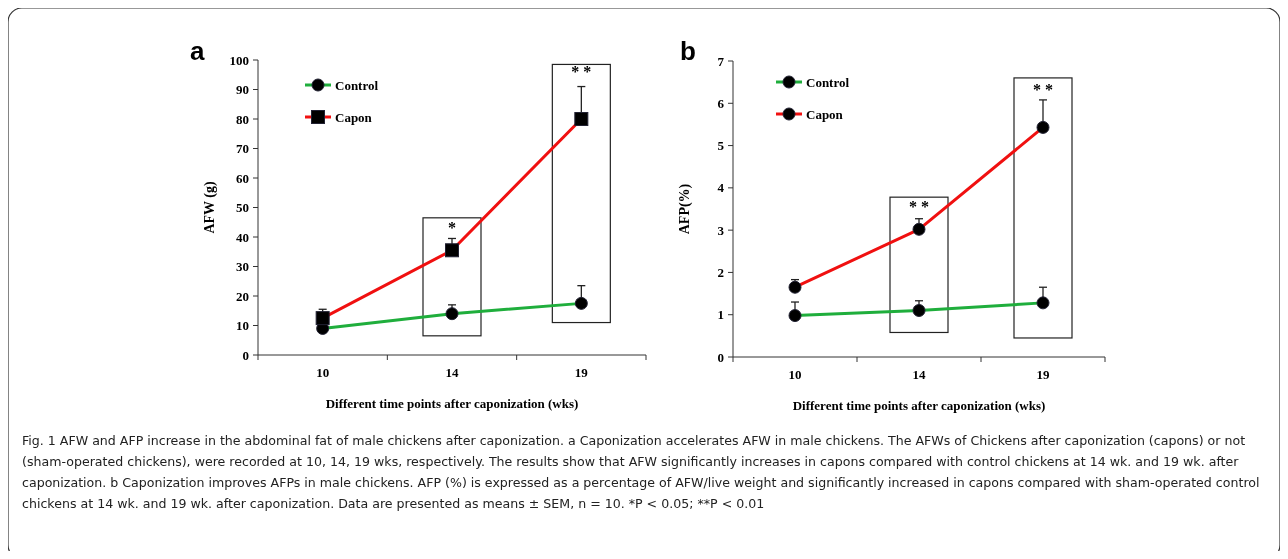 The height and width of the screenshot is (559, 1288). Describe the element at coordinates (452, 227) in the screenshot. I see `annotation: *` at that location.